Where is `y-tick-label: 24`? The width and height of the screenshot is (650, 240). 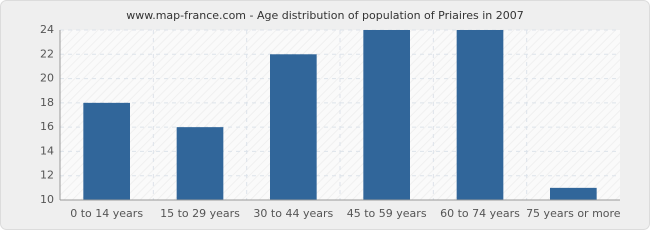 y-tick-label: 24 is located at coordinates (47, 29).